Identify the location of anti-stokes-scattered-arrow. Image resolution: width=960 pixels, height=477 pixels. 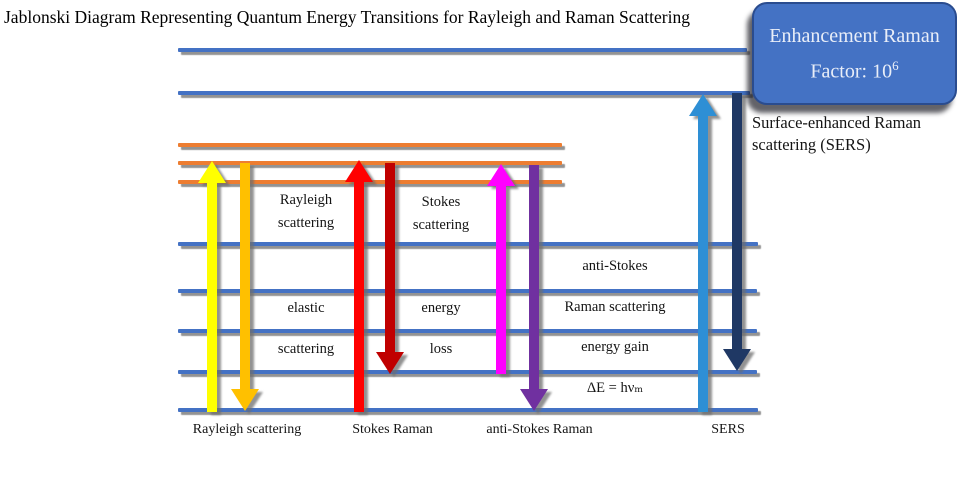
(534, 288).